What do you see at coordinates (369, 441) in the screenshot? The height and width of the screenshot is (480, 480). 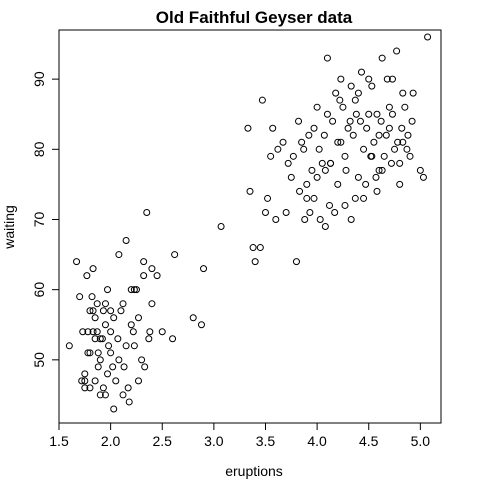 I see `x-tick-label: 4.5` at bounding box center [369, 441].